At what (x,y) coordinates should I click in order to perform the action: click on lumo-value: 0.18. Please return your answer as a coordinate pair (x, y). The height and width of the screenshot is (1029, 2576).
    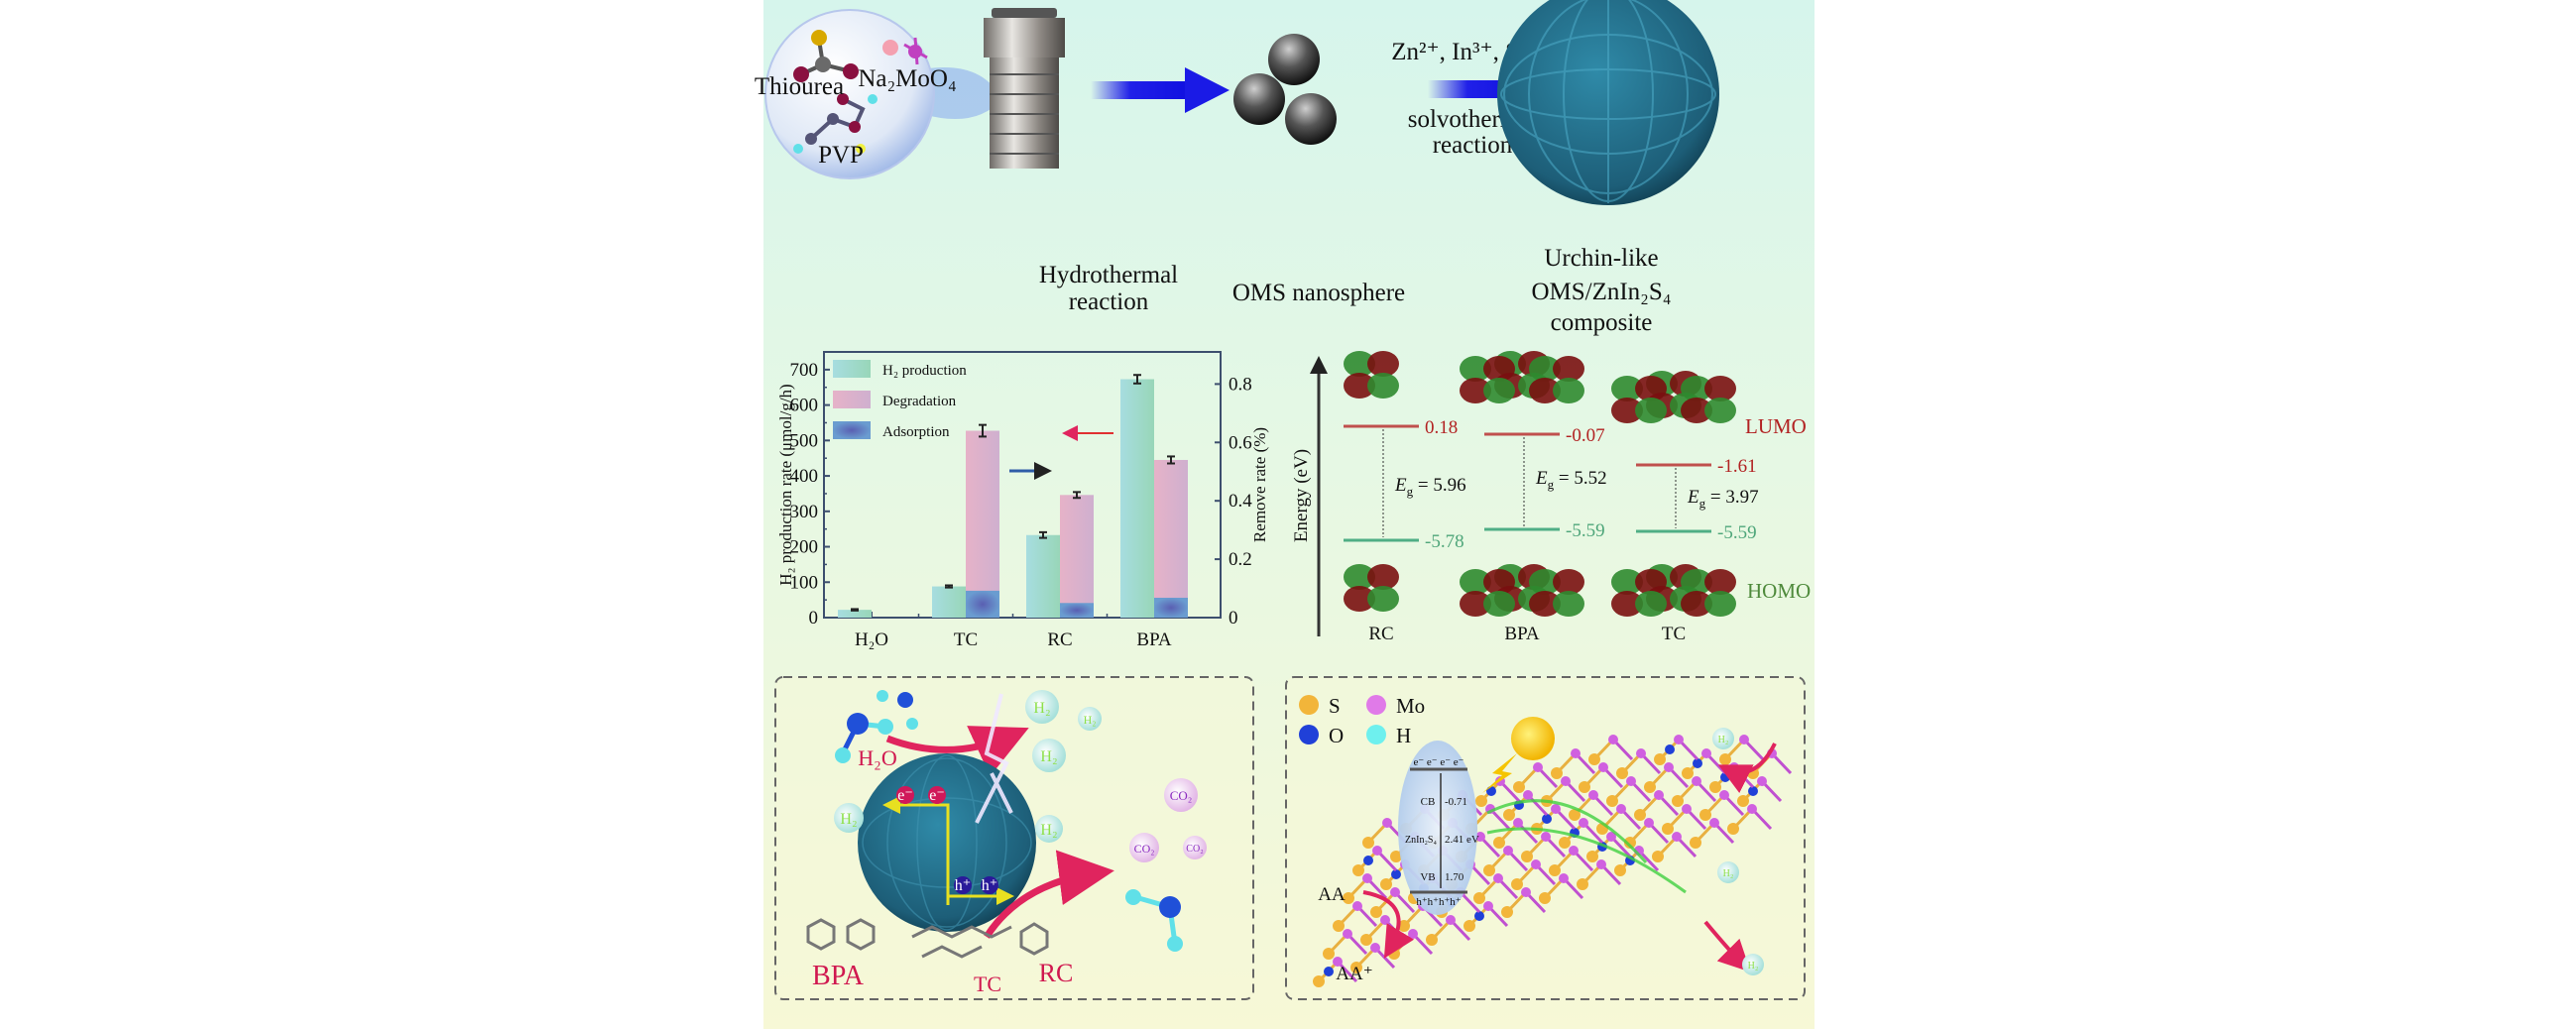
    Looking at the image, I should click on (1442, 428).